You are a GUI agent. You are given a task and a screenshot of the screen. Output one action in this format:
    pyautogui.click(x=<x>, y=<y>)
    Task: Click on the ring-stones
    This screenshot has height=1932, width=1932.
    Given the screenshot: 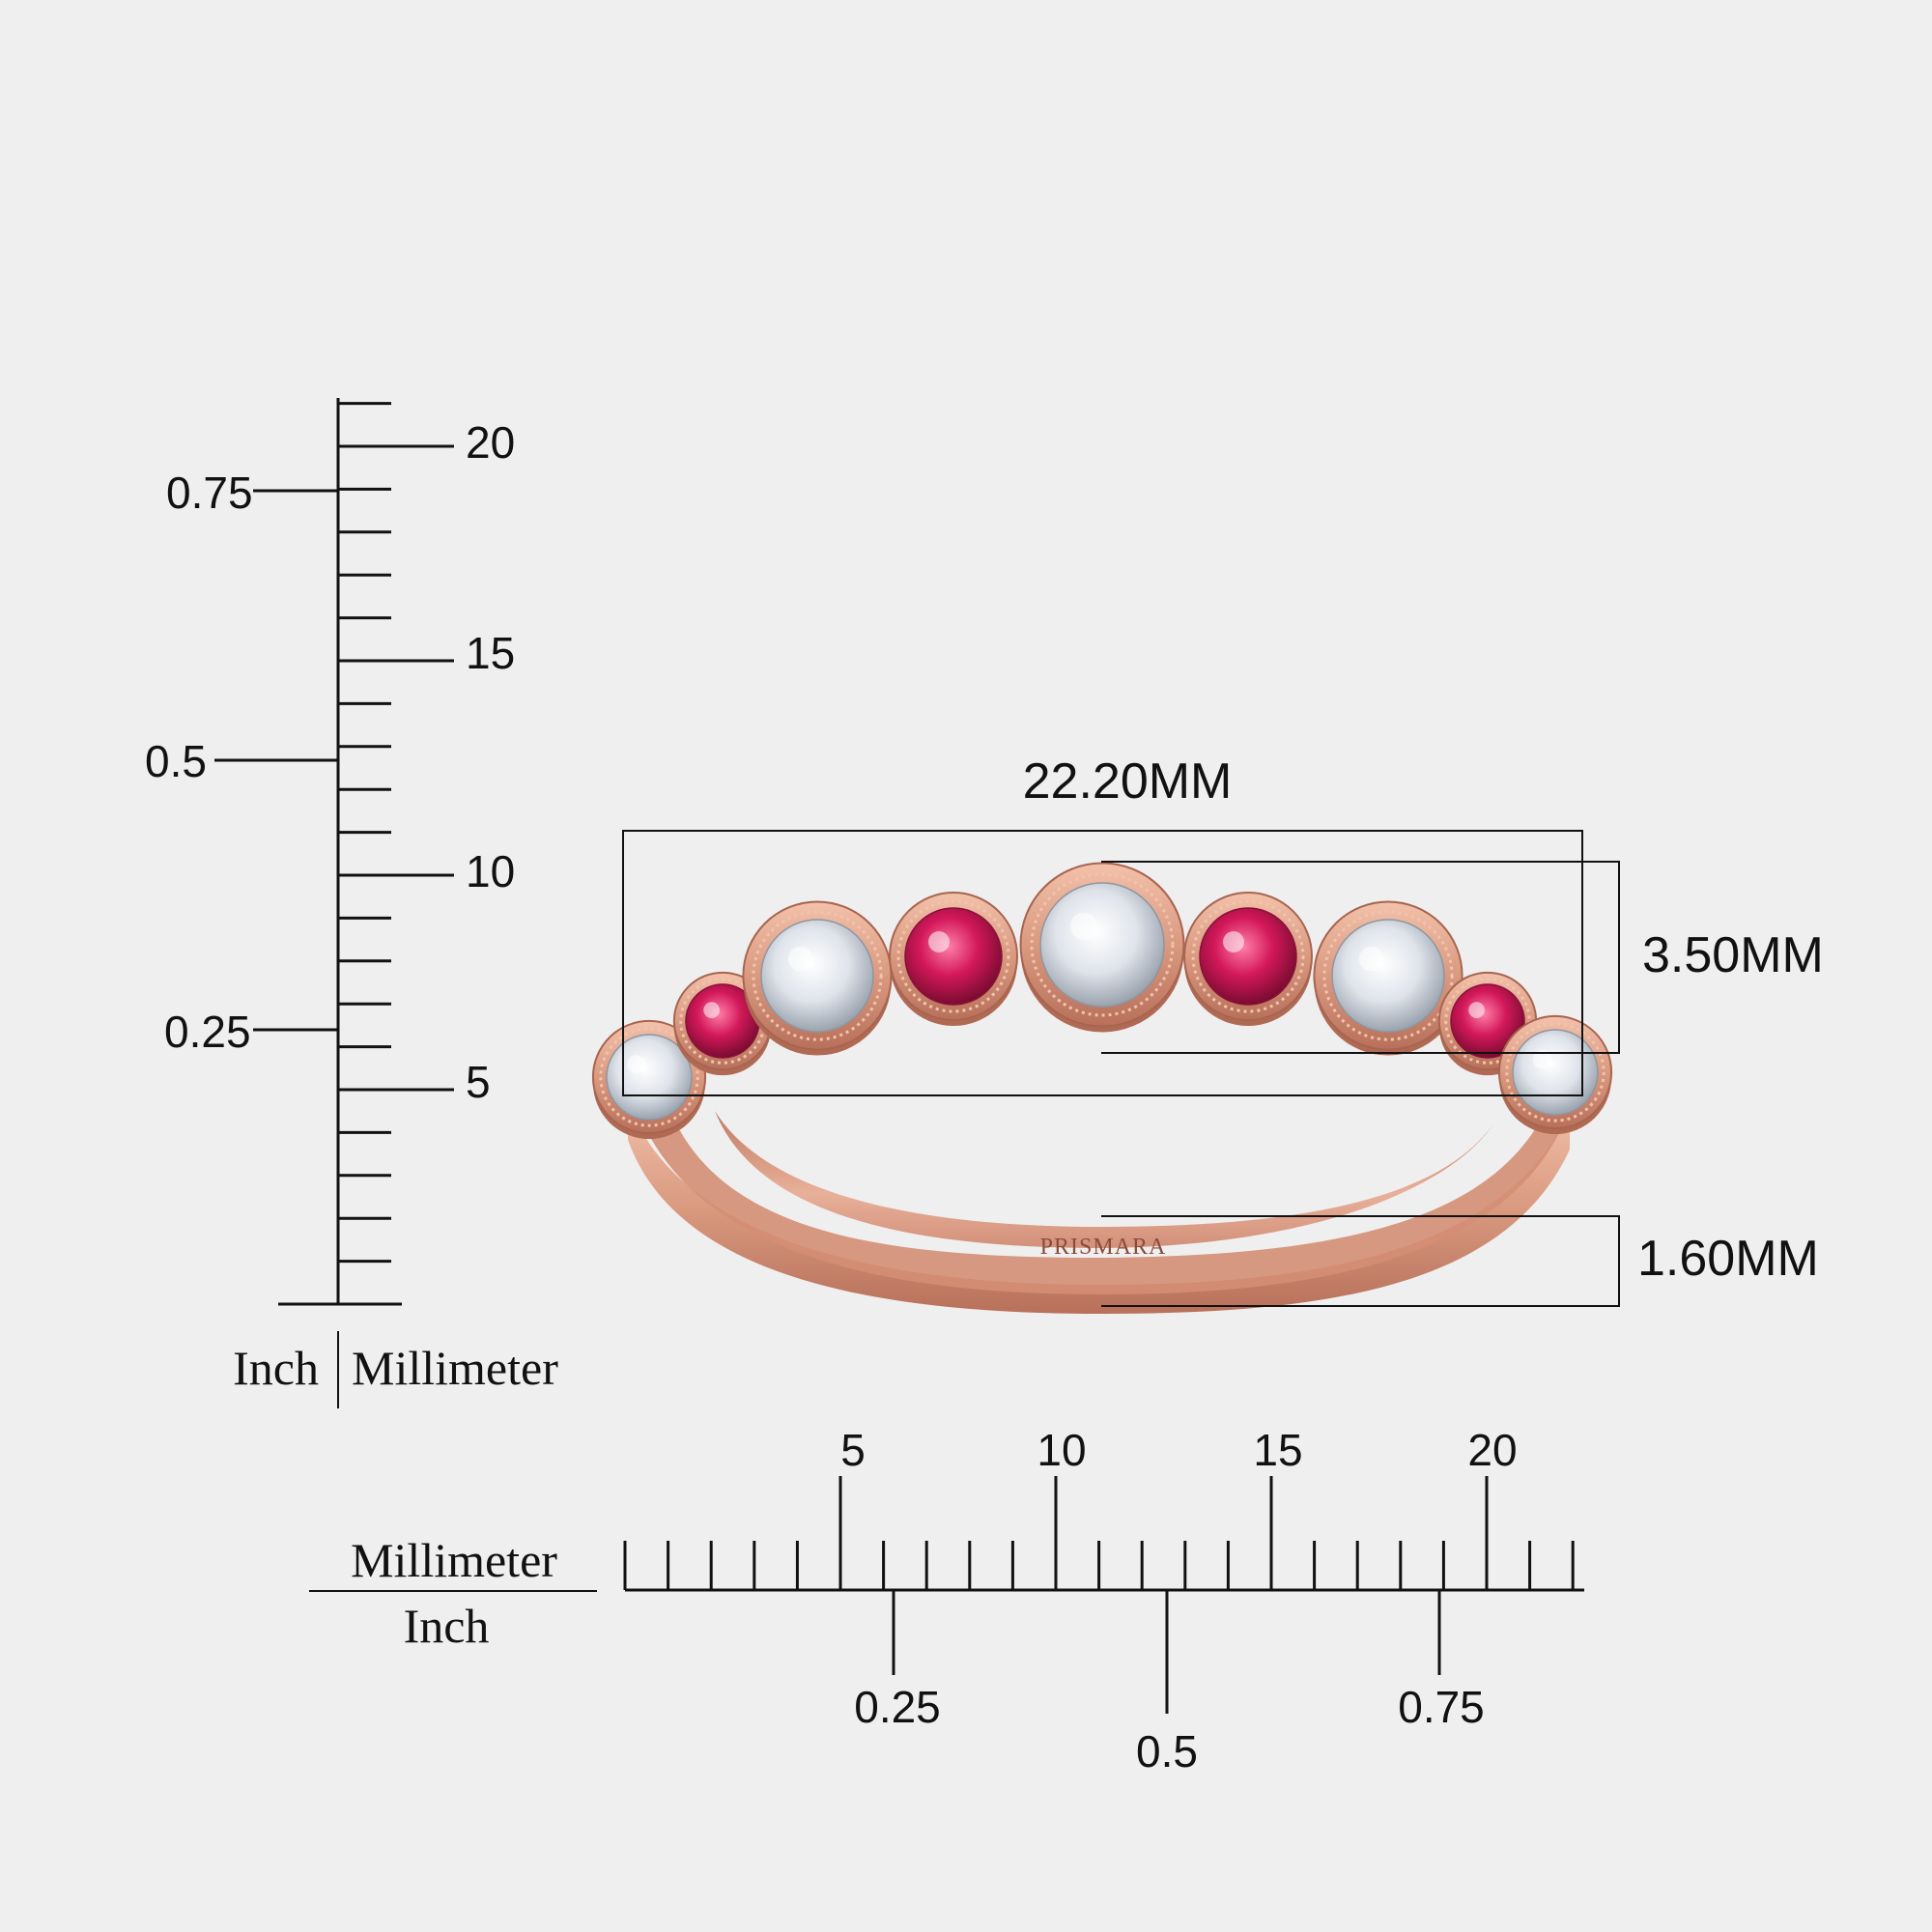 What is the action you would take?
    pyautogui.click(x=1102, y=1001)
    